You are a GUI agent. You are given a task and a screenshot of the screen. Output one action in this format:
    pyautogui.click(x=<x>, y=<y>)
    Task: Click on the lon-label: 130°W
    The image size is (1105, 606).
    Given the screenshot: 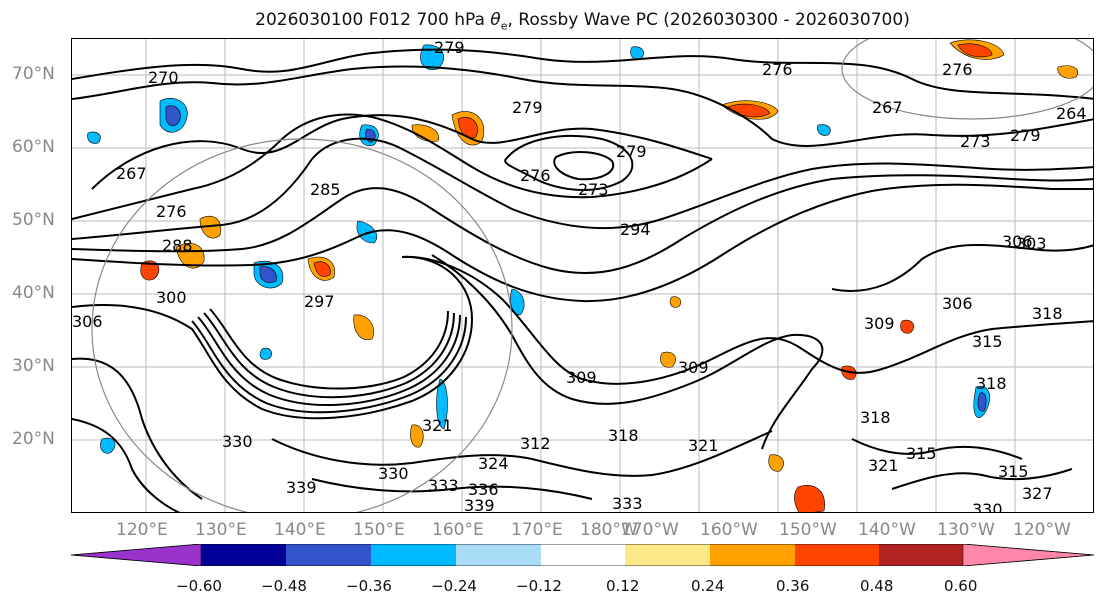 What is the action you would take?
    pyautogui.click(x=966, y=530)
    